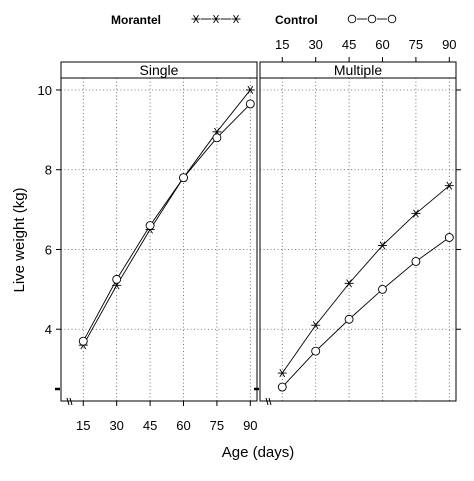 The image size is (474, 481). I want to click on strip-label-single: Single, so click(159, 70).